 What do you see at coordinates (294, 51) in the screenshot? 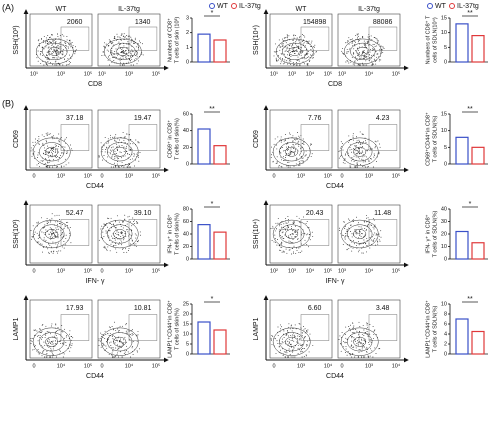
I see `contour` at bounding box center [294, 51].